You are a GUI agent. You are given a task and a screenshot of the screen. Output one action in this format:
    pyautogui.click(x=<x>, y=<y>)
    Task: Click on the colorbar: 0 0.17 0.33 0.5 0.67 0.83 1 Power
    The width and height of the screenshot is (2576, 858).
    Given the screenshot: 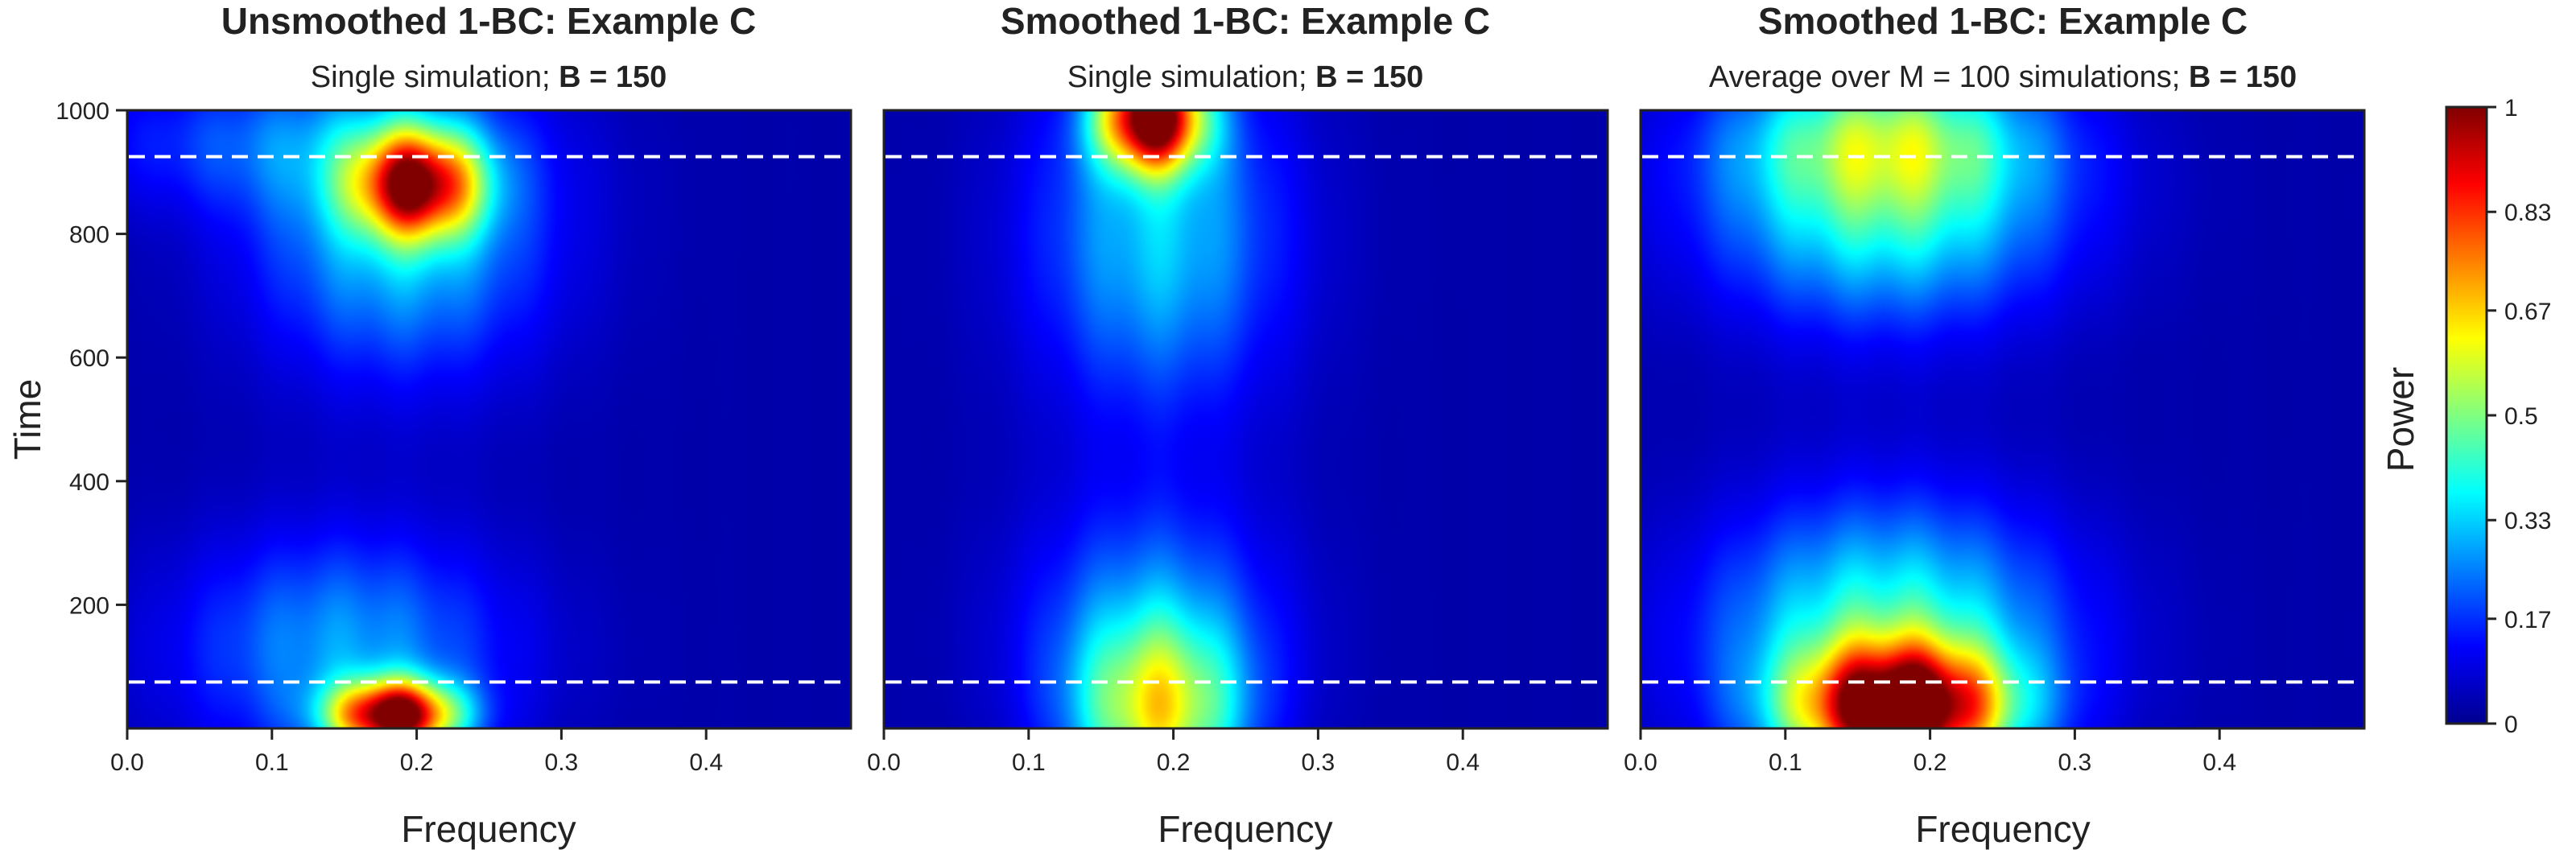 What is the action you would take?
    pyautogui.click(x=2465, y=417)
    